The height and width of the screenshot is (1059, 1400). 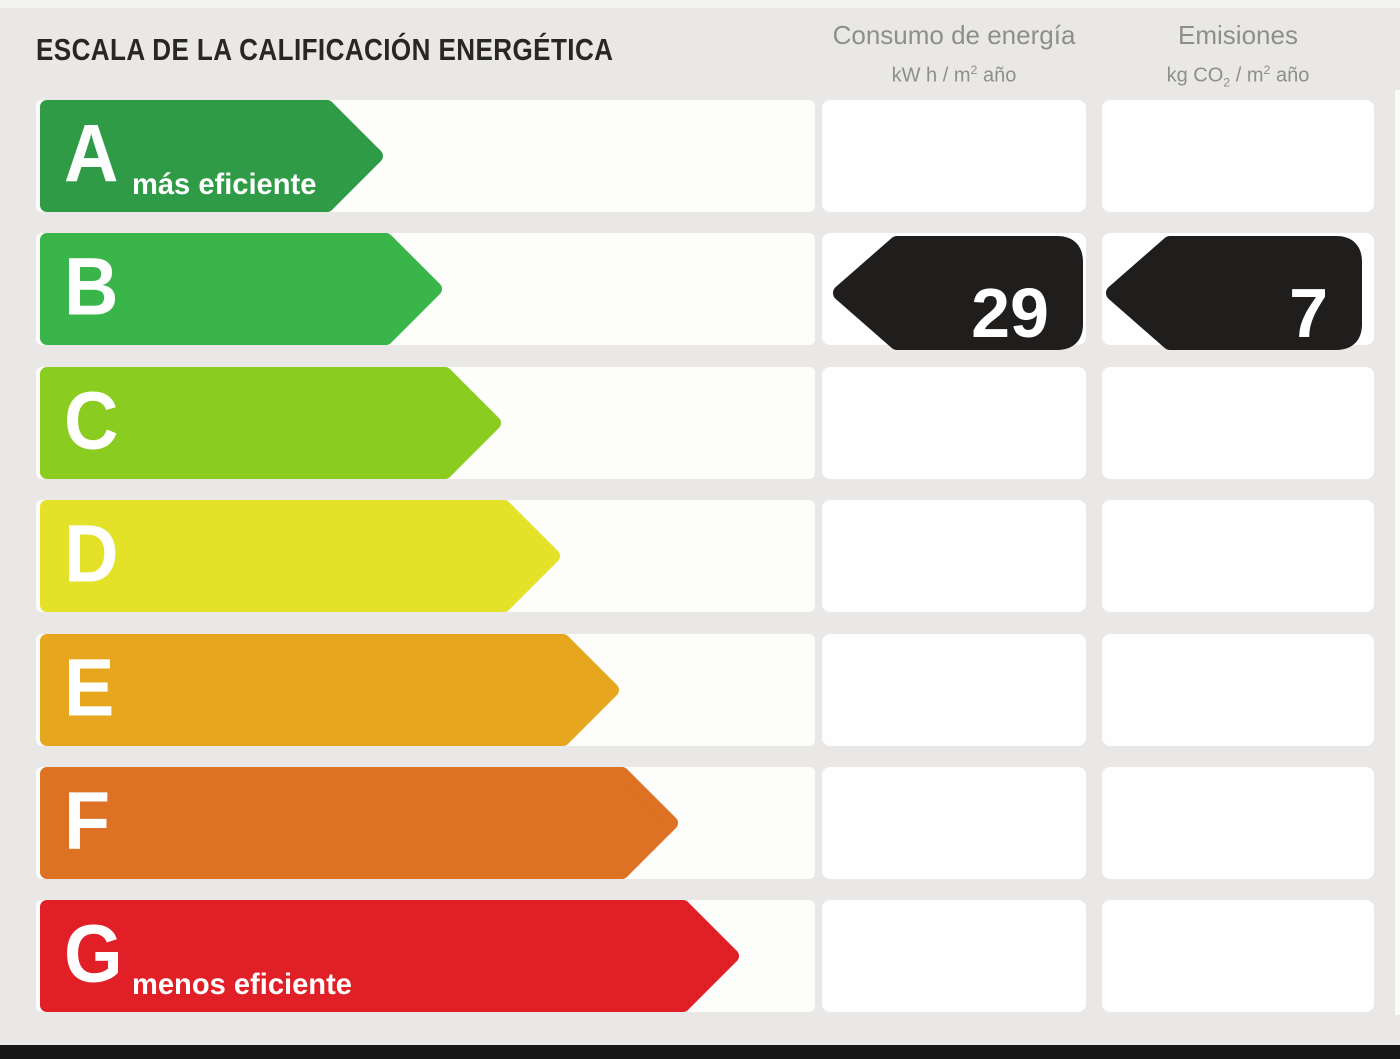 I want to click on rating-row-e: E, so click(x=700, y=690).